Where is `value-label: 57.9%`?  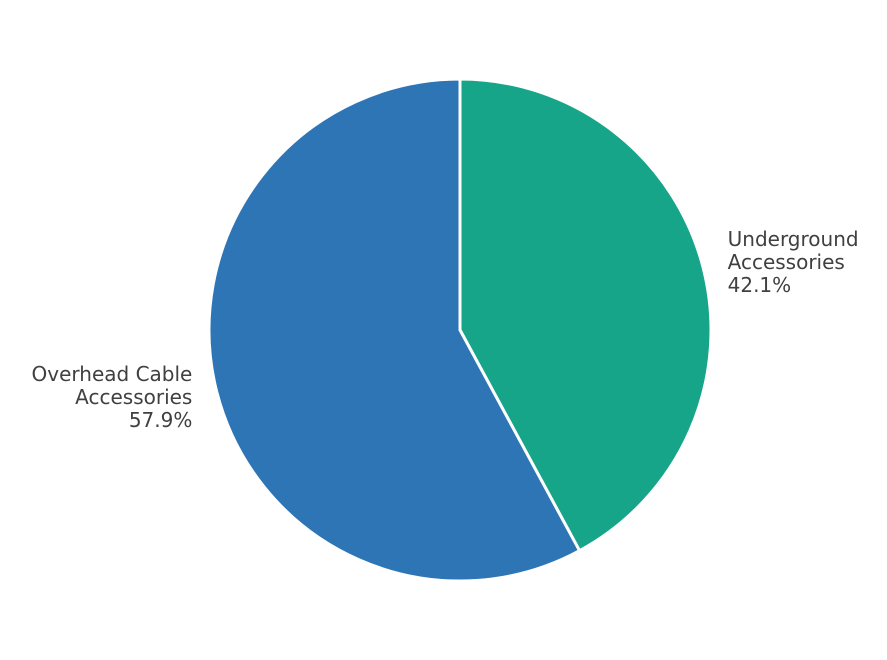
value-label: 57.9% is located at coordinates (160, 420).